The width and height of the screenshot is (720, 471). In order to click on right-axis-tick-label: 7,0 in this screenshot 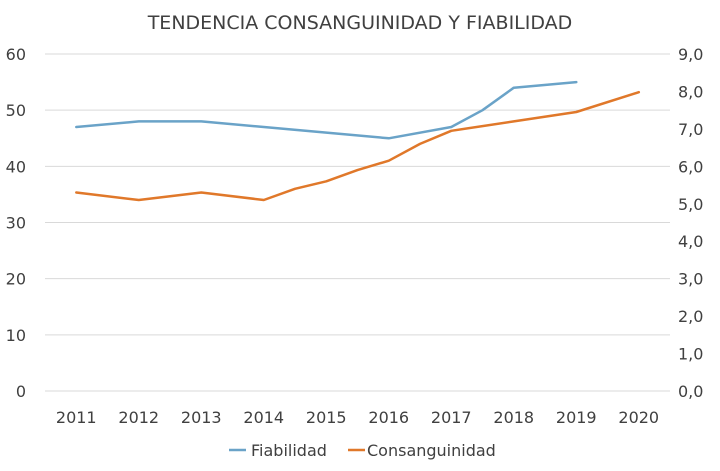, I will do `click(690, 129)`.